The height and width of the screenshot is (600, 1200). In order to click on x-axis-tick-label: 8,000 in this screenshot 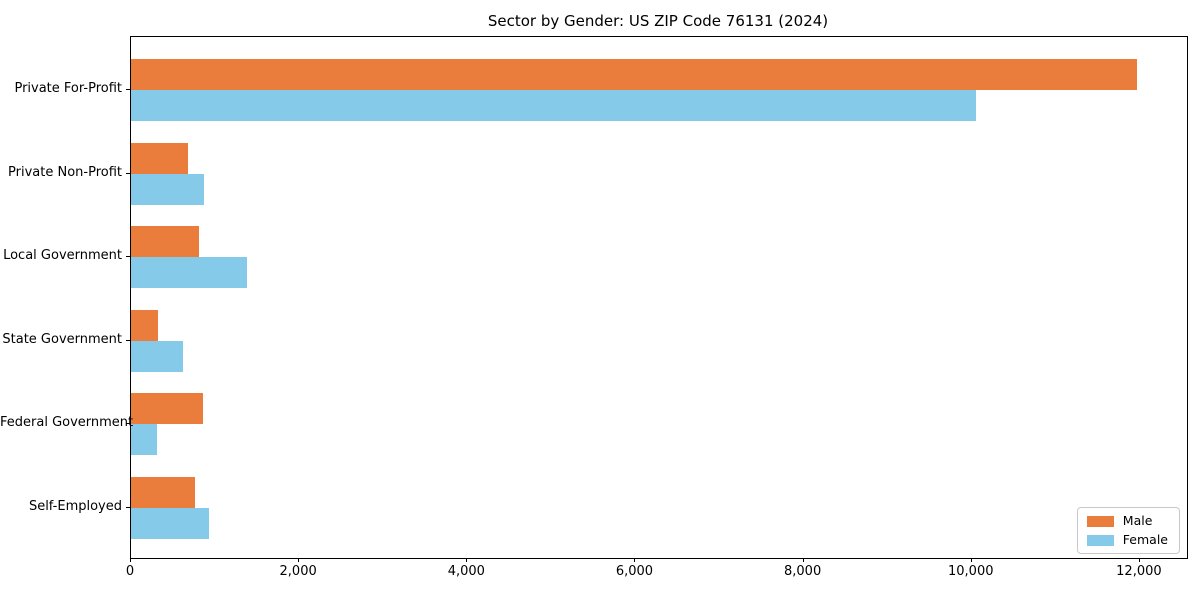, I will do `click(803, 571)`.